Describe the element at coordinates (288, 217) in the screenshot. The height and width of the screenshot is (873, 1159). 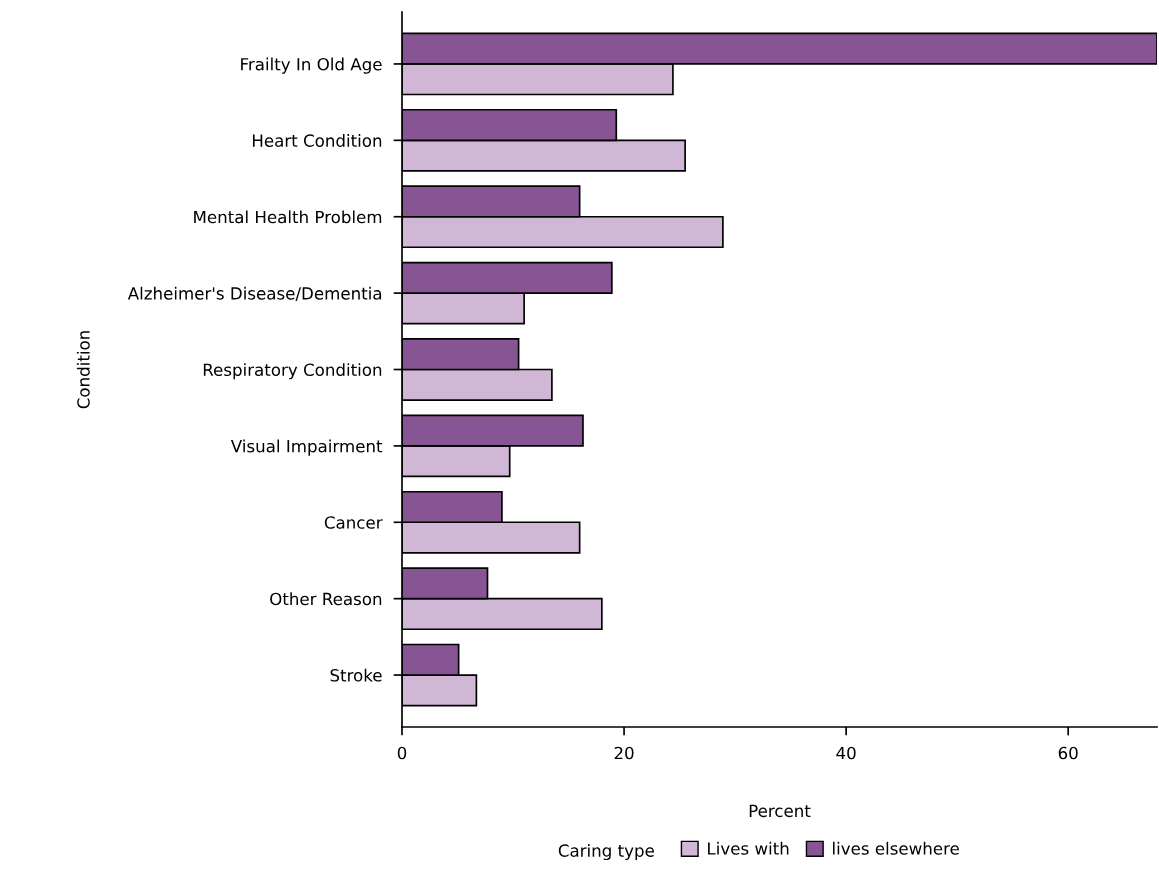
I see `y-tick-label: Mental Health Problem` at that location.